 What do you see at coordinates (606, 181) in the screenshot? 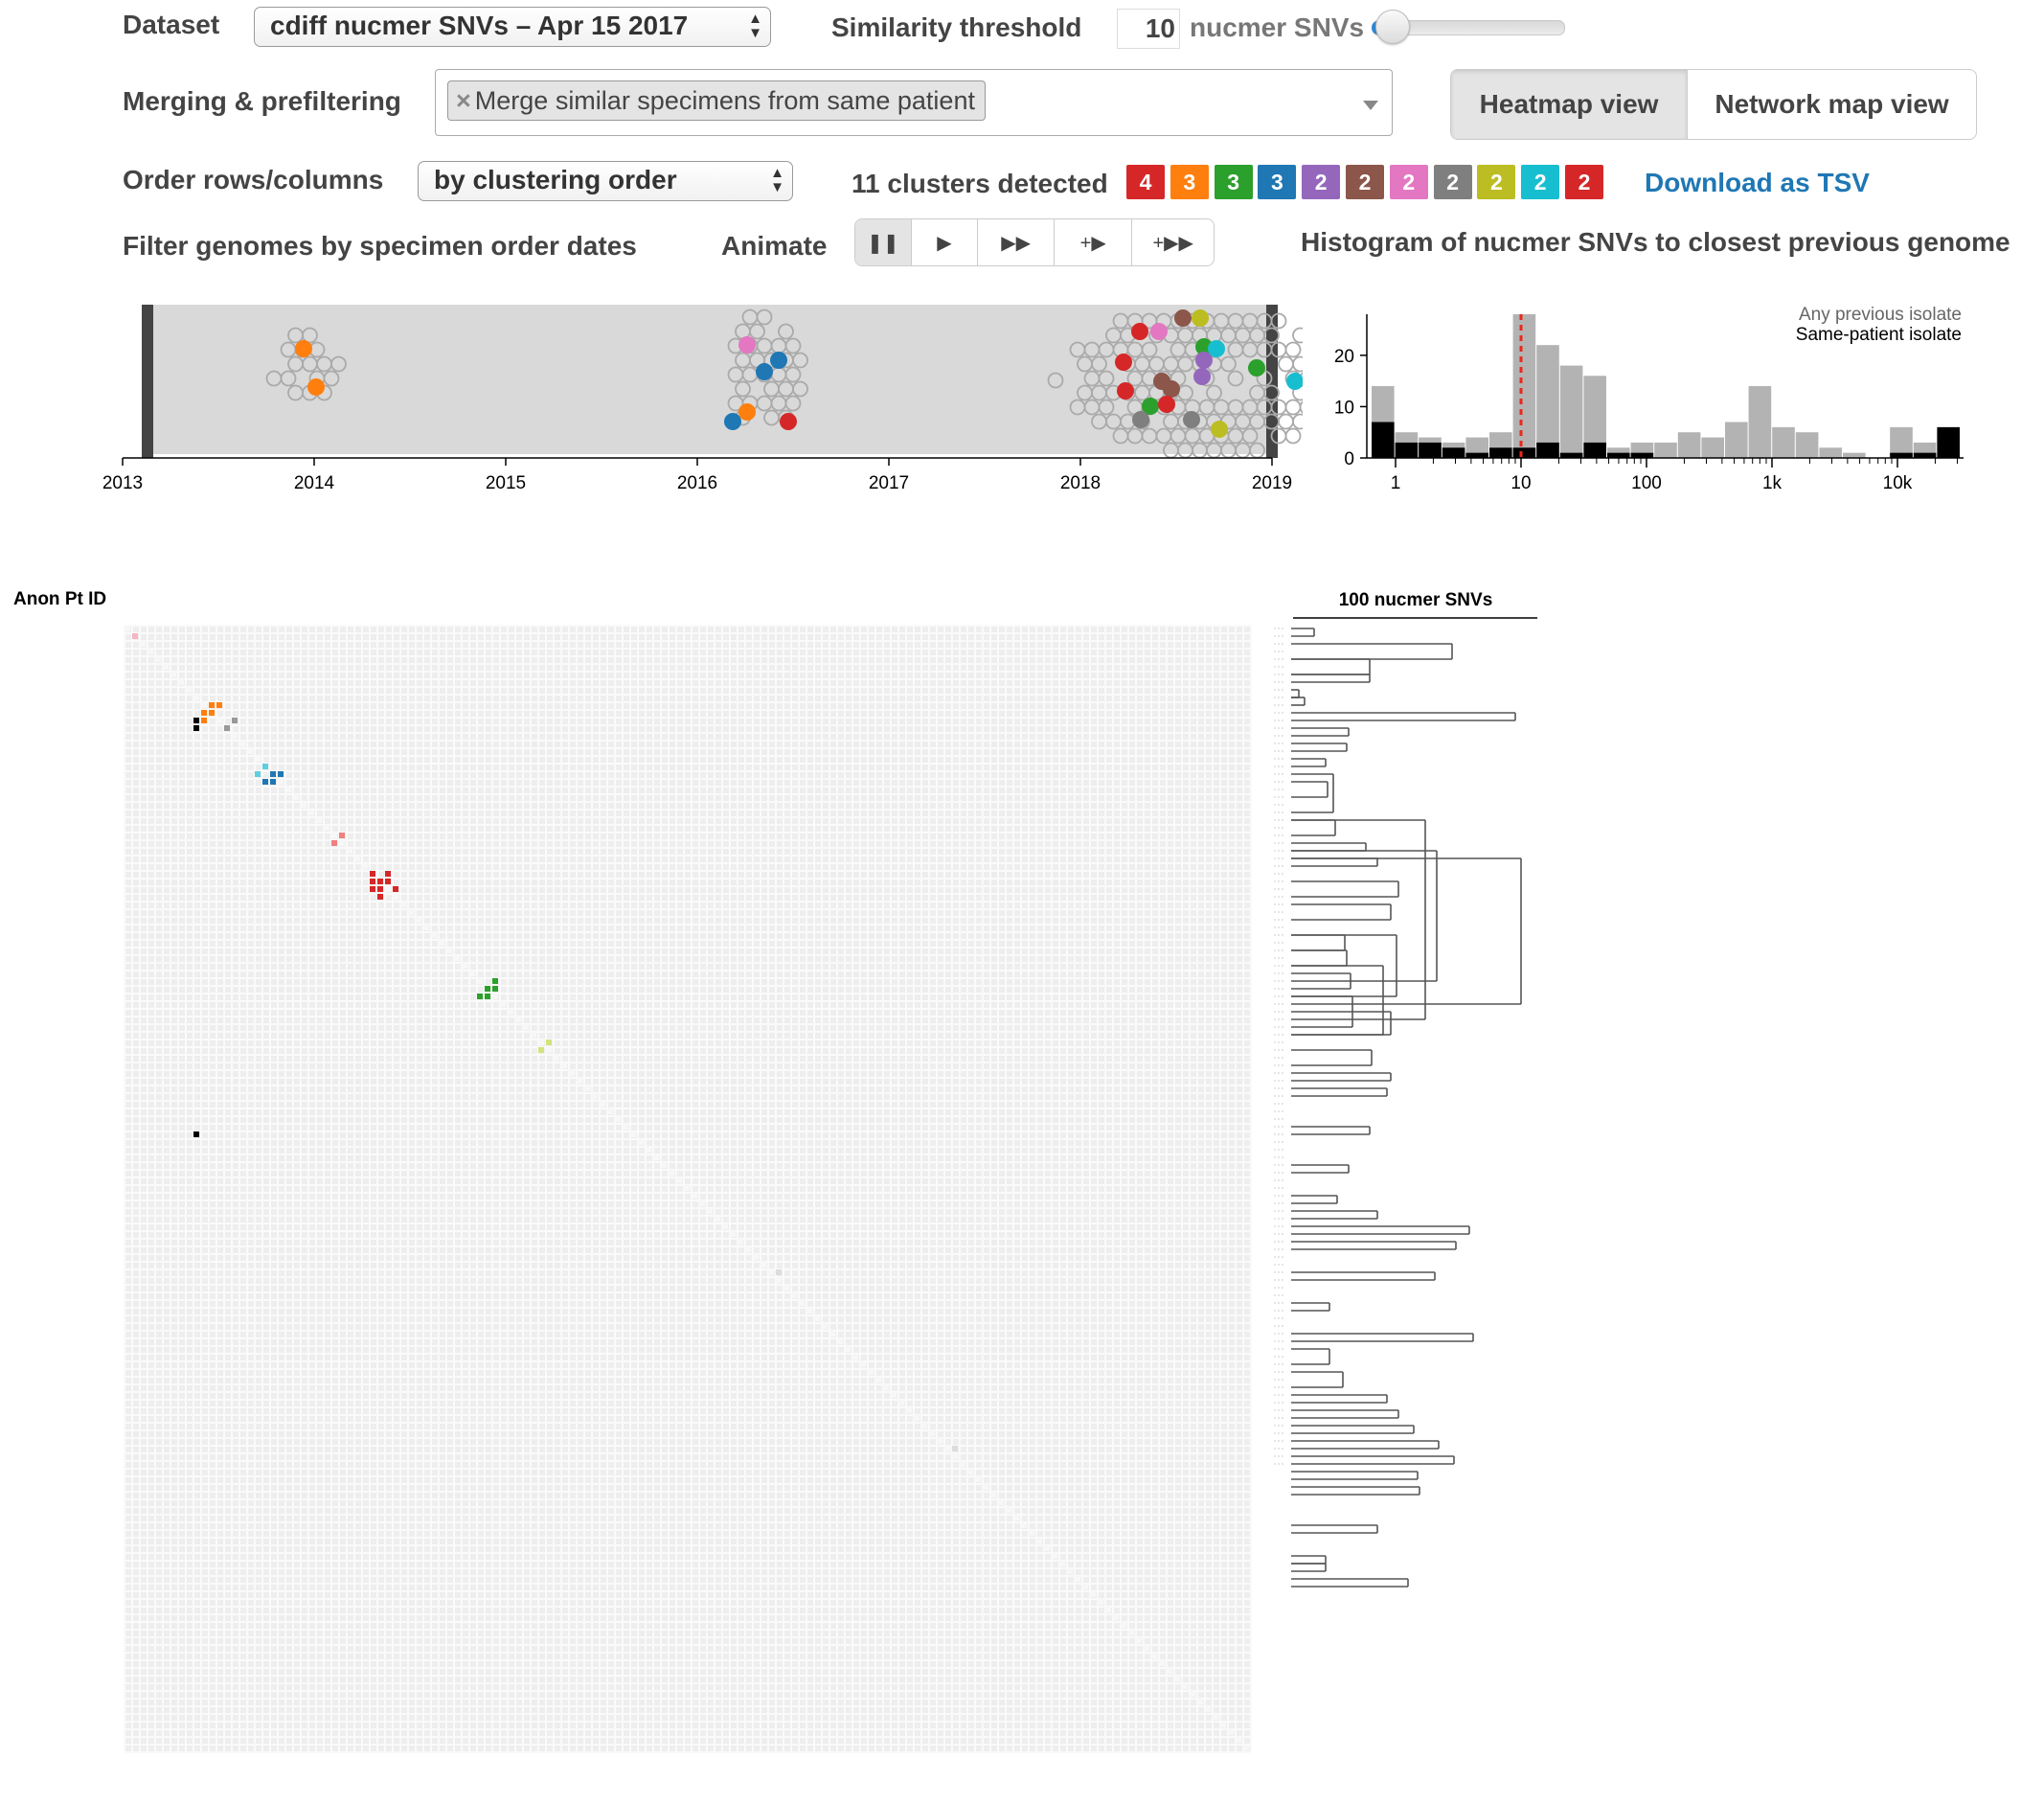
I see `order-select: by clustering order ▲ ▼` at bounding box center [606, 181].